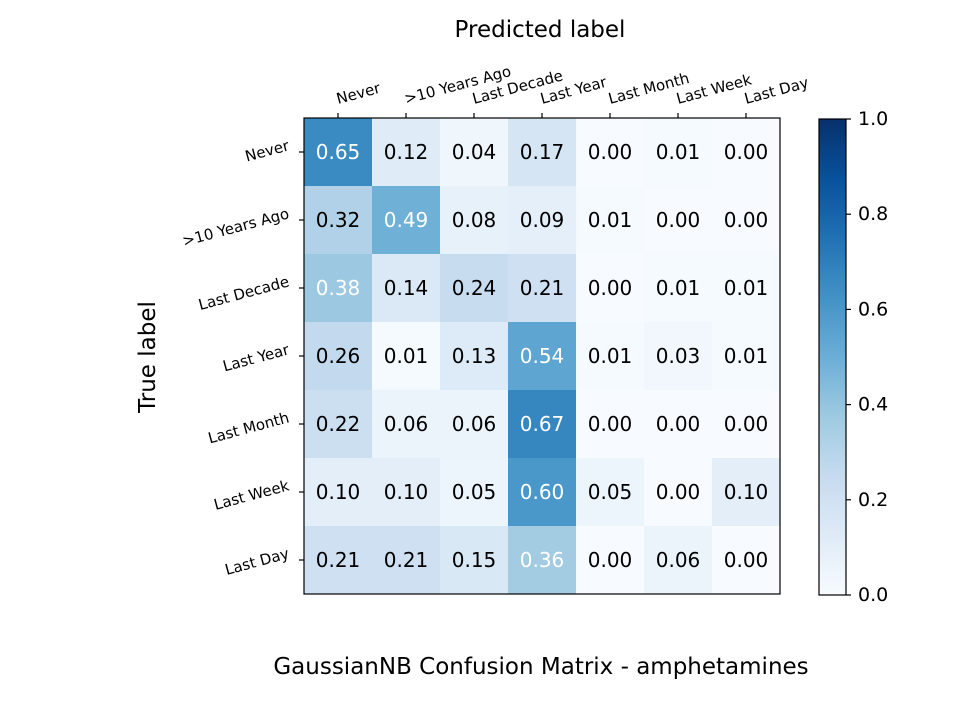  Describe the element at coordinates (256, 357) in the screenshot. I see `y-tick-label: Last Year` at that location.